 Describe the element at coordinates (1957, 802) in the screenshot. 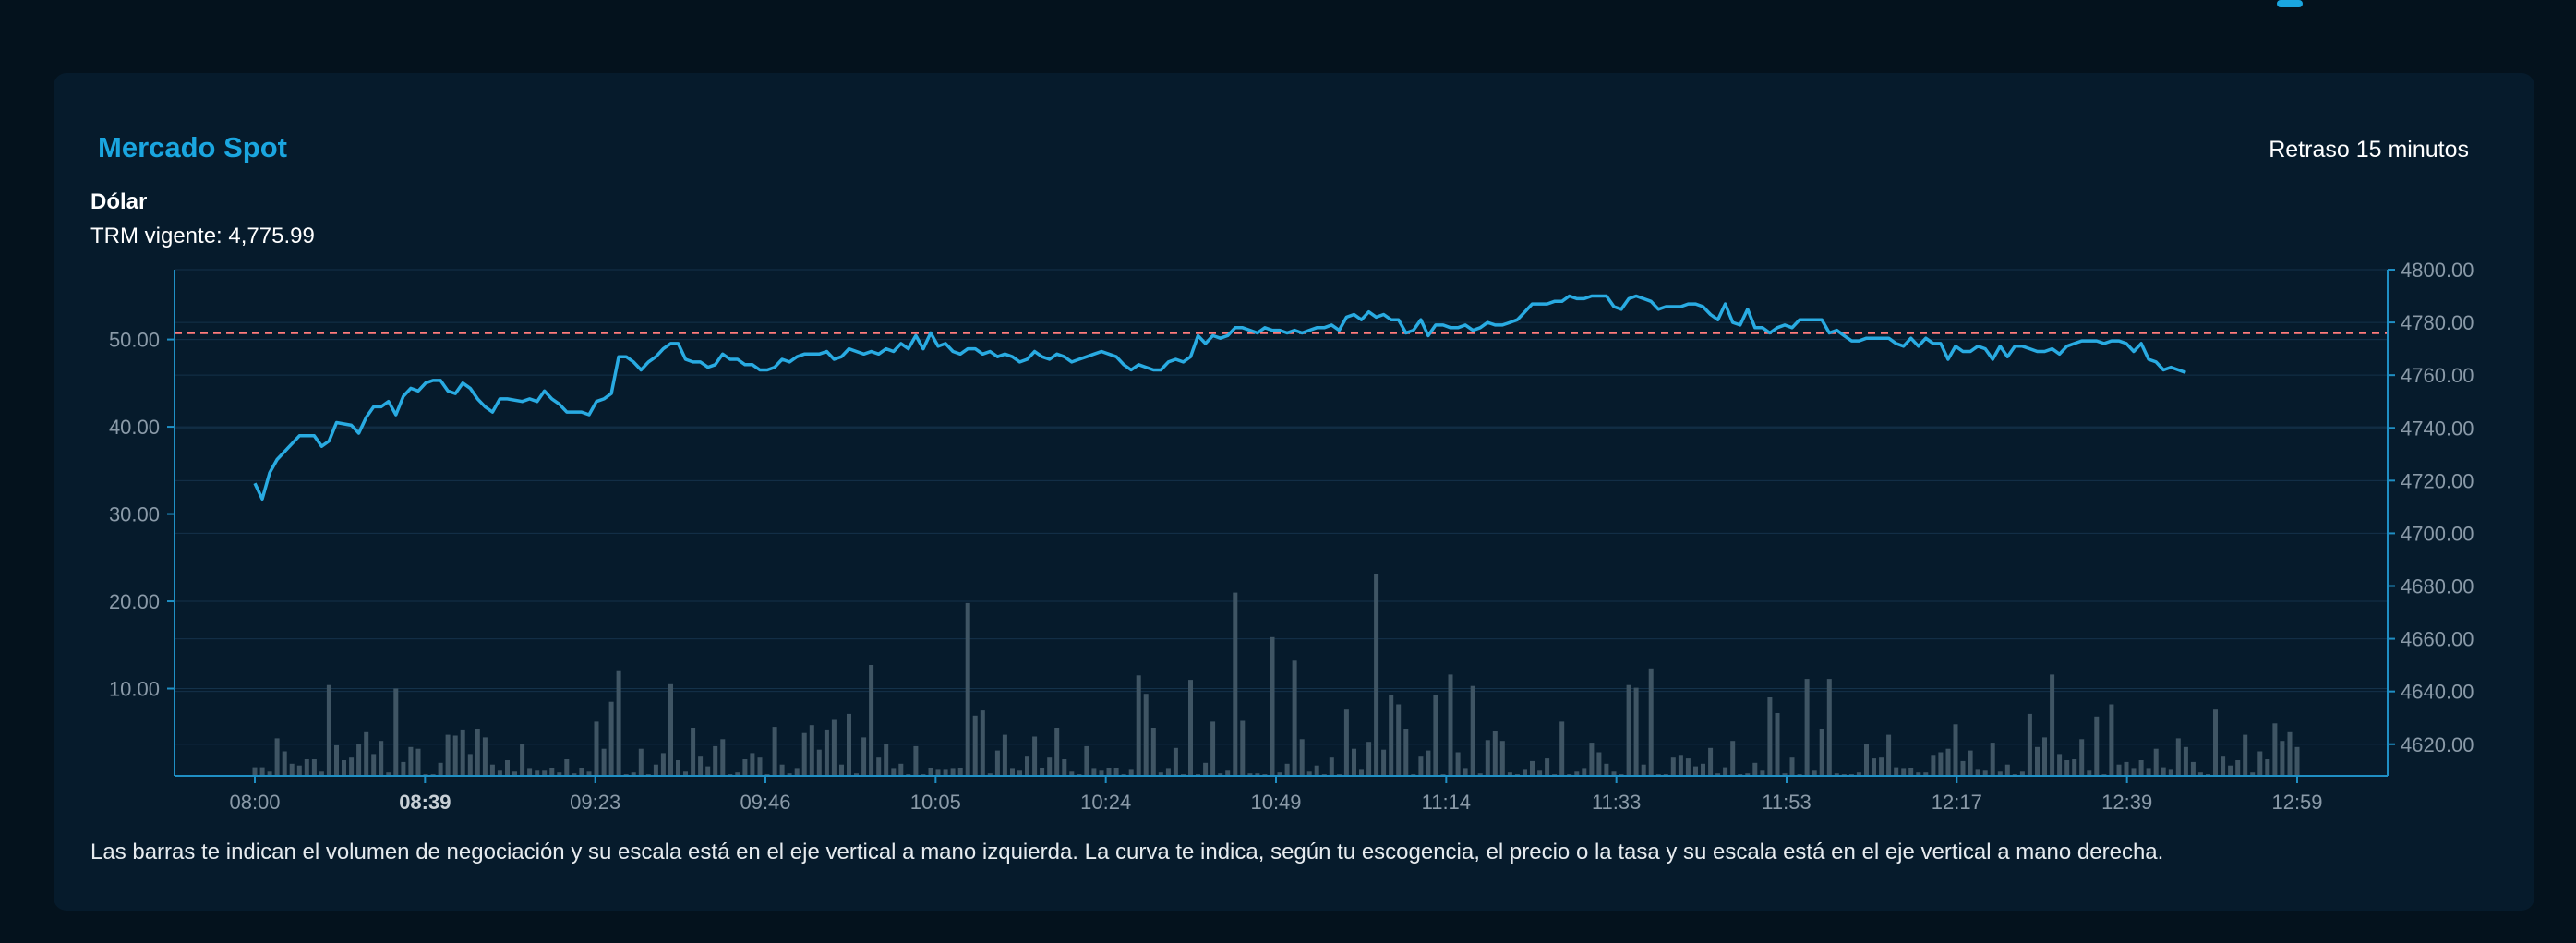

I see `x-tick-label: 12:17` at that location.